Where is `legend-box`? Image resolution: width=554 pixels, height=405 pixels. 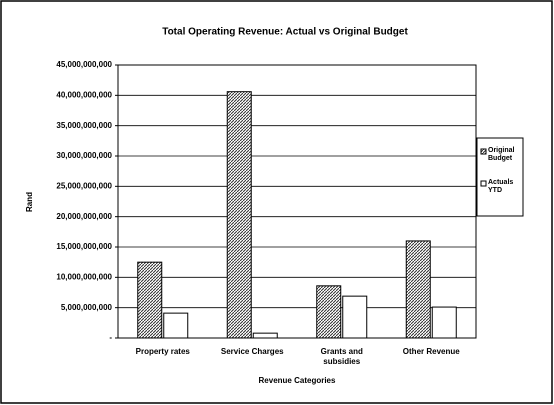 legend-box is located at coordinates (500, 177).